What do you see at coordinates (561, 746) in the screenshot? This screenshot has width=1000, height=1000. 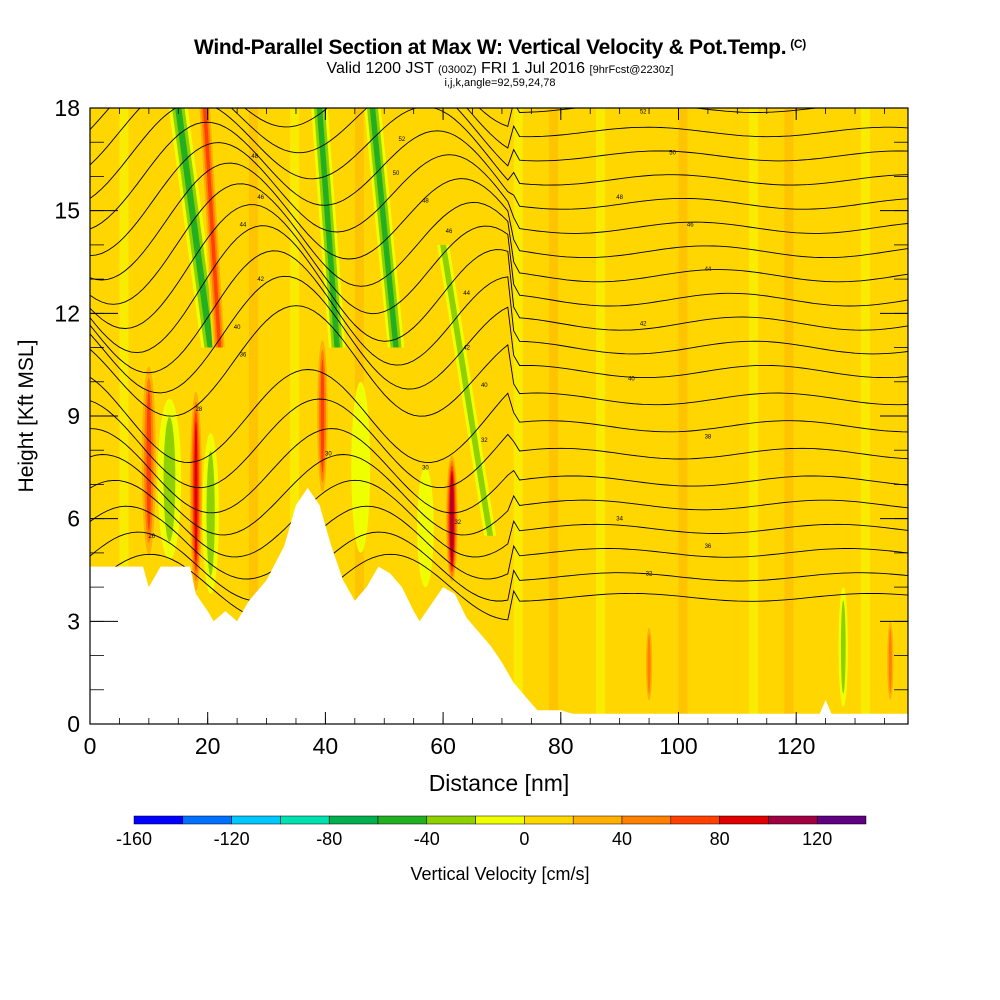 I see `x-tick-label: 80` at bounding box center [561, 746].